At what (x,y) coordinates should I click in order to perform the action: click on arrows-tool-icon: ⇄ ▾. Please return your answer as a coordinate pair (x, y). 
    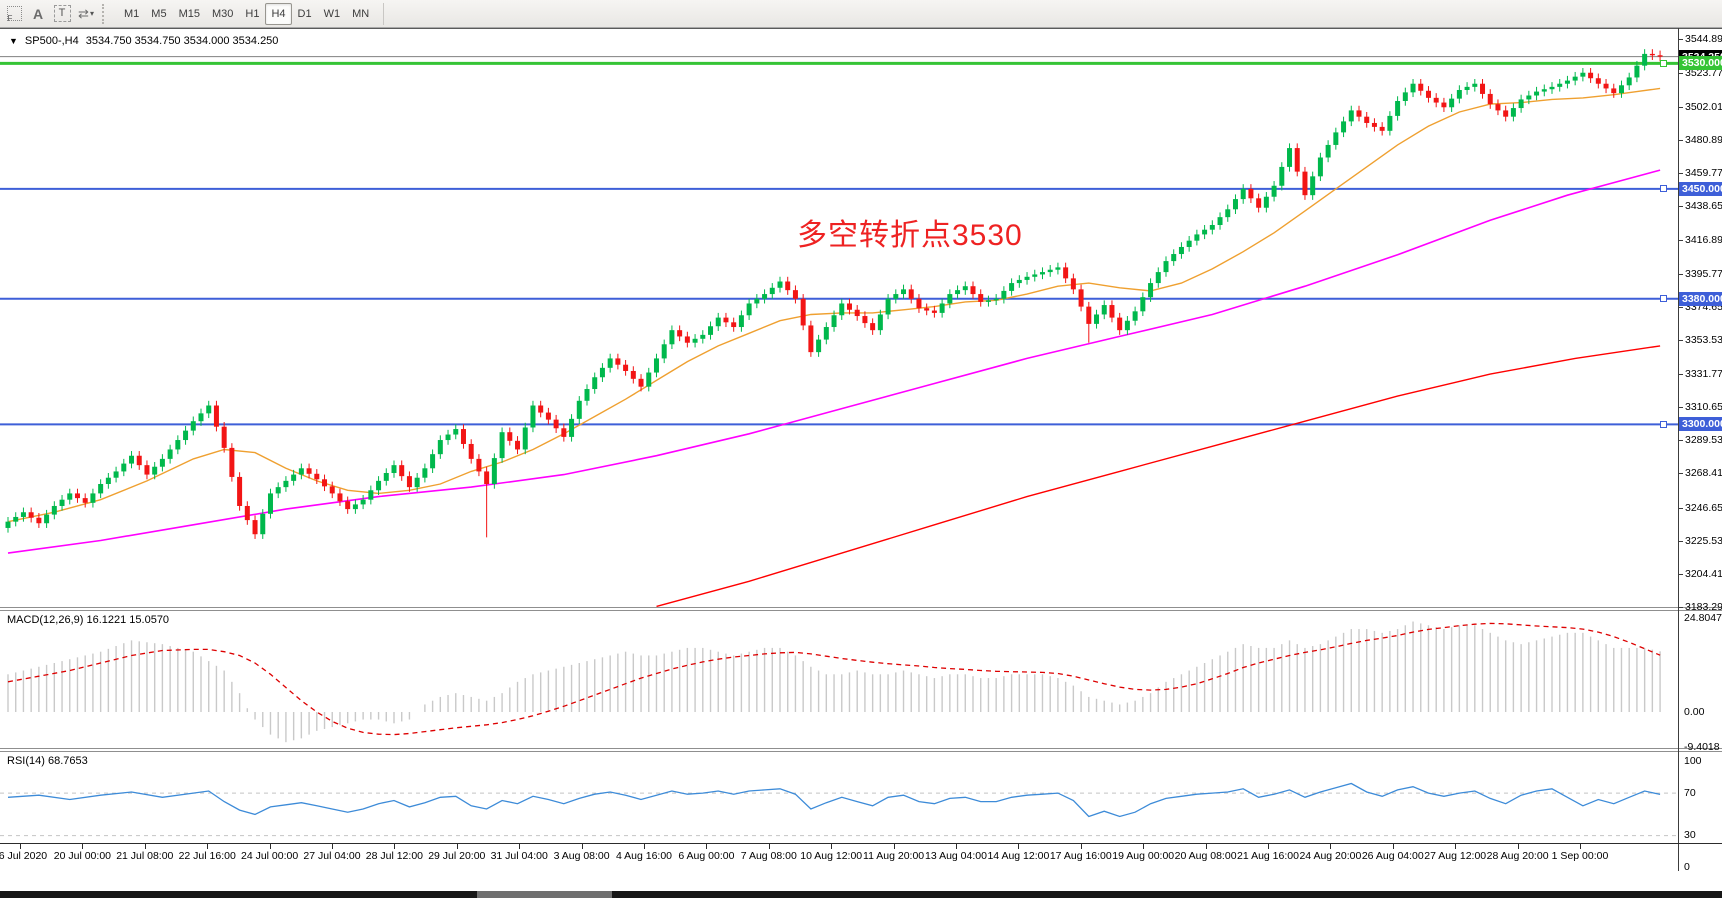
    Looking at the image, I should click on (86, 13).